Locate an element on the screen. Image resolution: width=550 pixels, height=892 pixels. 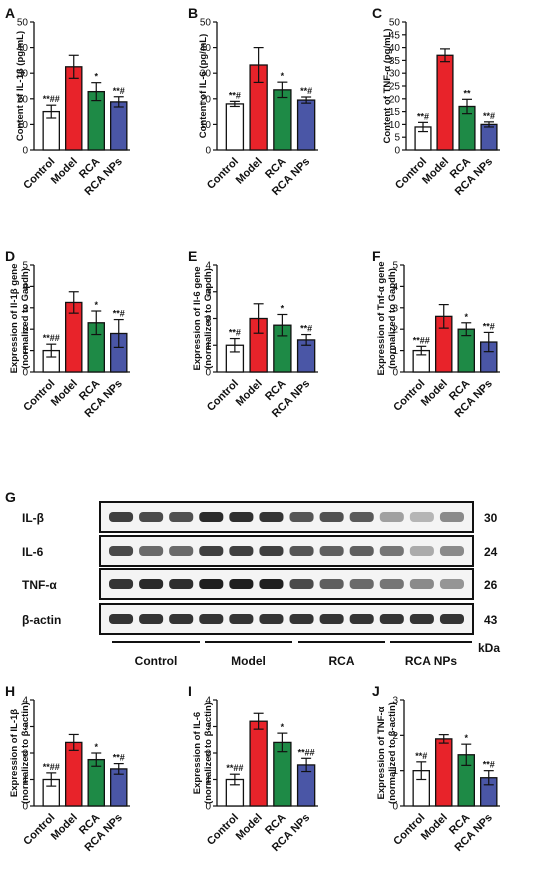
y-axis-label: Expression of Il-1β gene is located at coordinates (14, 319).